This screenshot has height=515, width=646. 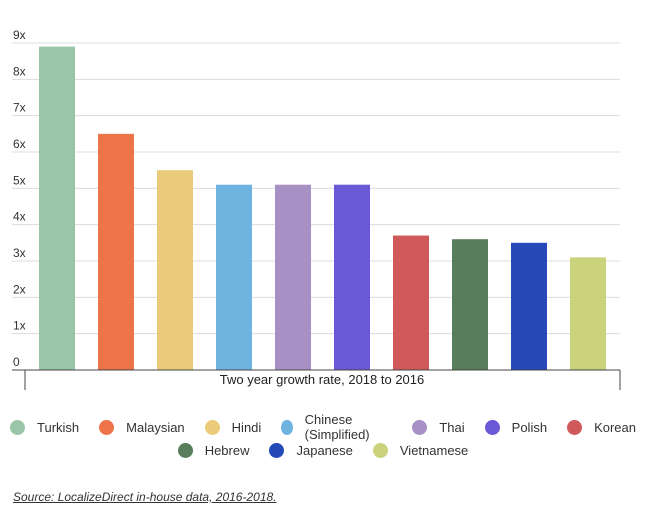 I want to click on bar-malaysian, so click(x=116, y=251).